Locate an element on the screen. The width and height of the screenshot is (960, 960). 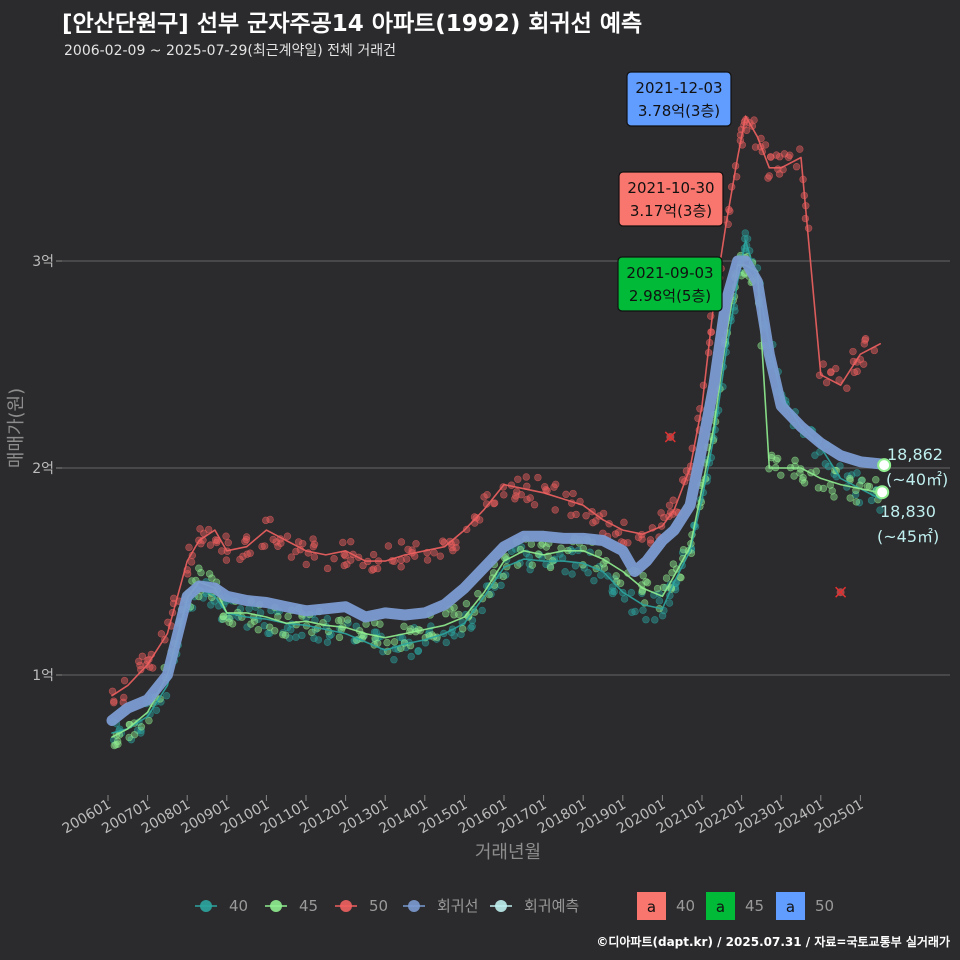
legend-swatch is located at coordinates (414, 906).